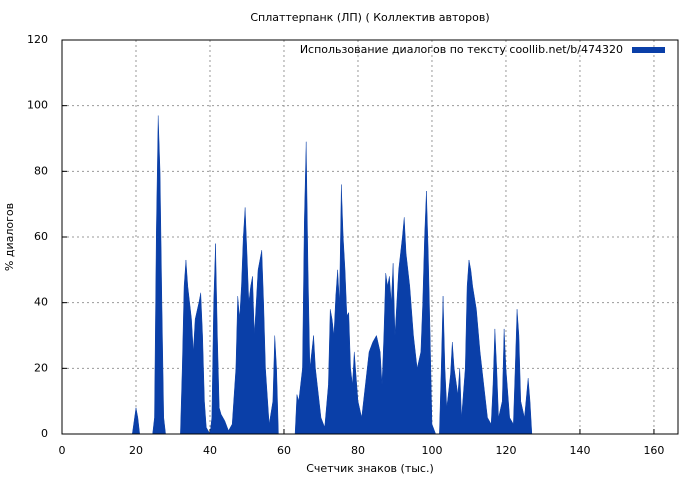 The height and width of the screenshot is (480, 700). I want to click on legend-swatch, so click(648, 50).